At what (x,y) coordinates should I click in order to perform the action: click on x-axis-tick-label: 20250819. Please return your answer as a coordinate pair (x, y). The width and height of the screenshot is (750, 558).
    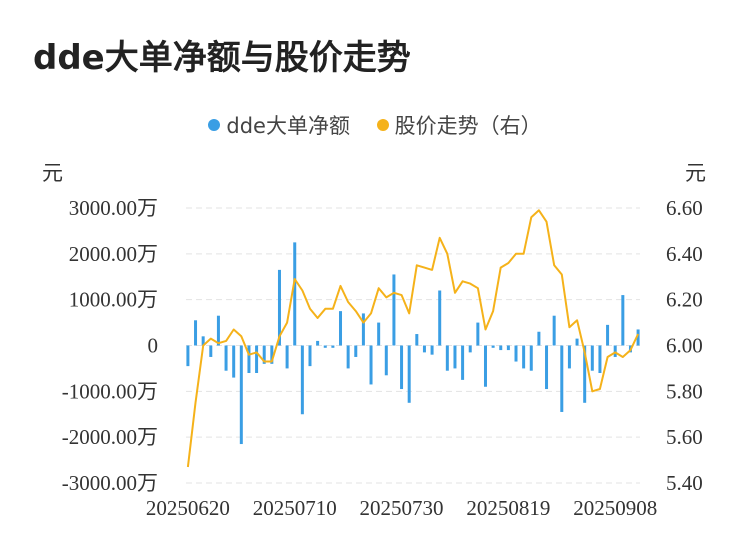
    Looking at the image, I should click on (508, 508).